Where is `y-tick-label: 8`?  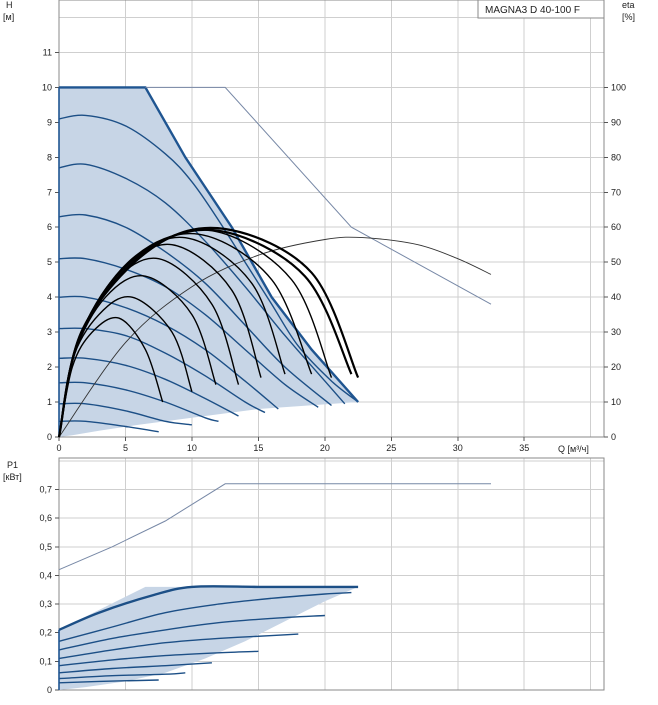
y-tick-label: 8 is located at coordinates (49, 157).